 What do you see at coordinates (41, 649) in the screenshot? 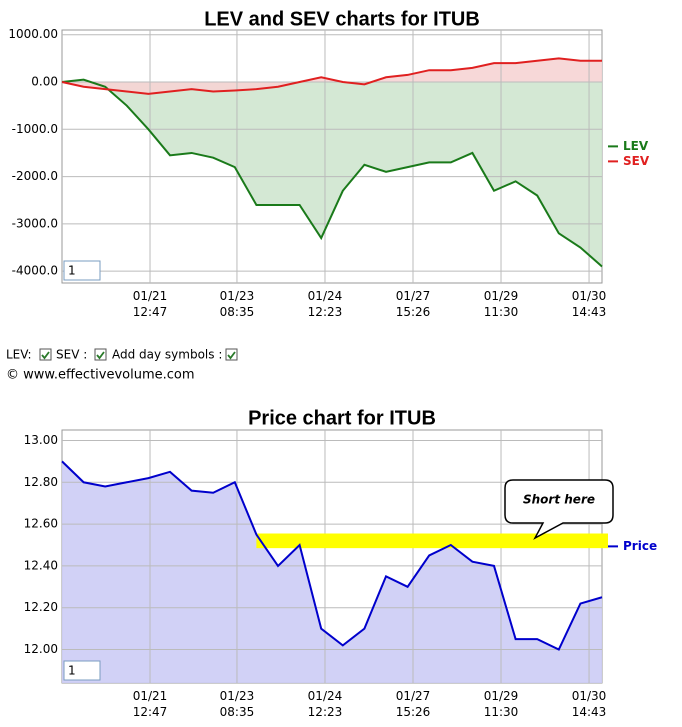
I see `y-tick-label: 12.00` at bounding box center [41, 649].